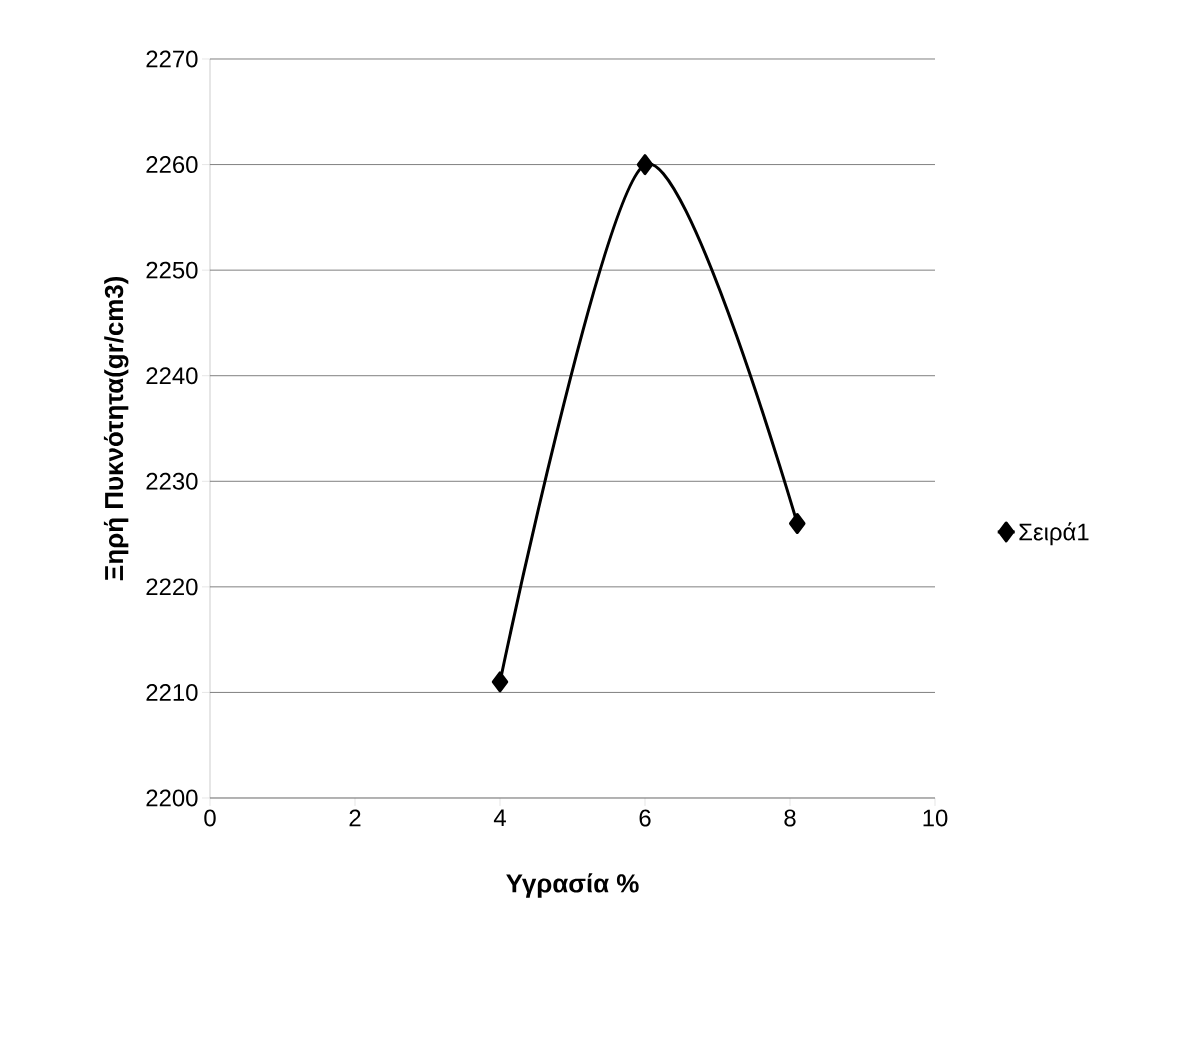 The height and width of the screenshot is (1056, 1198). What do you see at coordinates (210, 818) in the screenshot?
I see `x-tick-label: 0` at bounding box center [210, 818].